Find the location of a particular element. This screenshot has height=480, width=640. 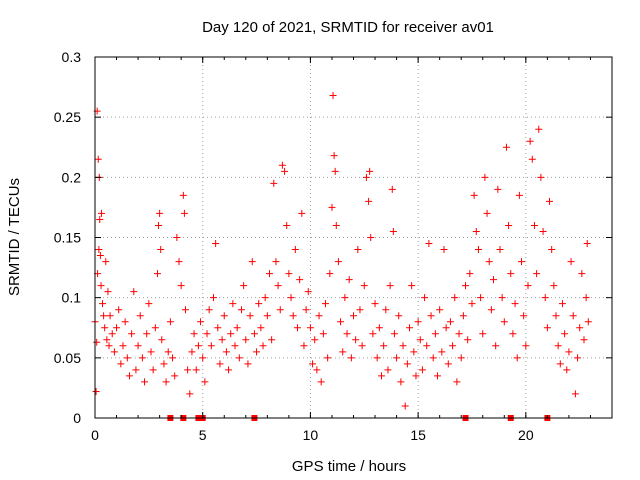

y-tick-label: 0.15 is located at coordinates (67, 238).